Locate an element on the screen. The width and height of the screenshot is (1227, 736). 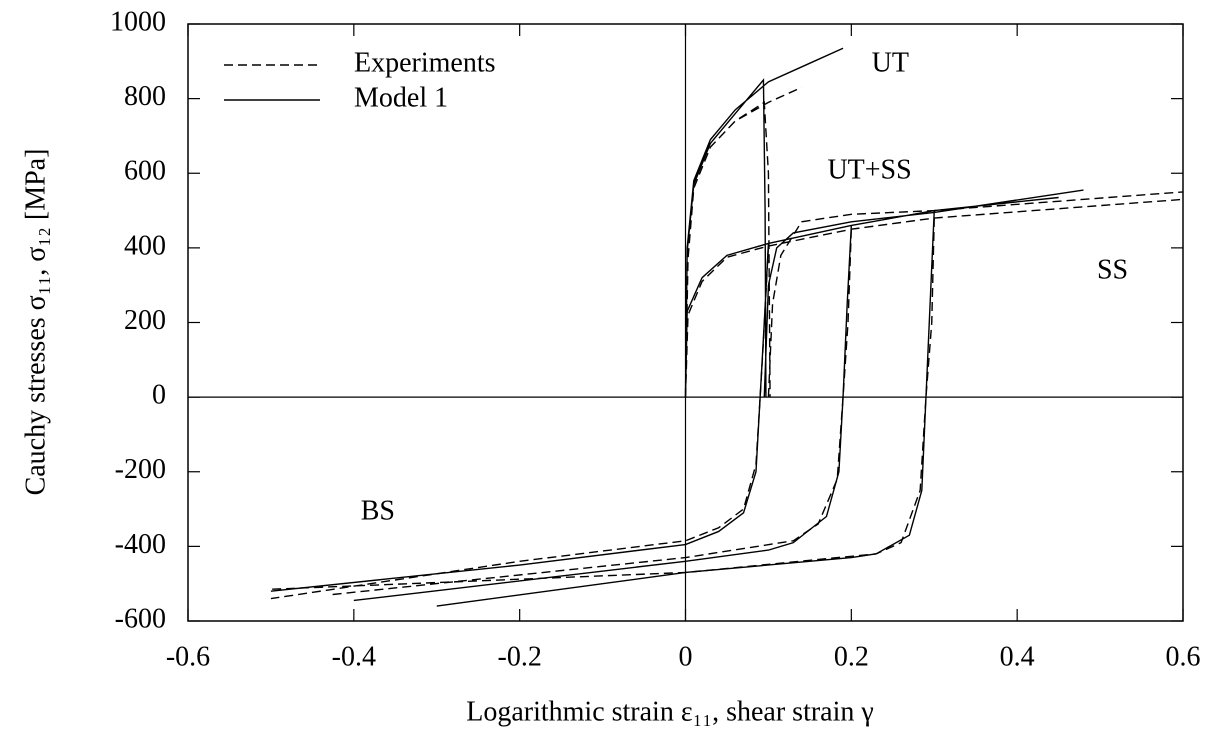
annotation: UT is located at coordinates (890, 62).